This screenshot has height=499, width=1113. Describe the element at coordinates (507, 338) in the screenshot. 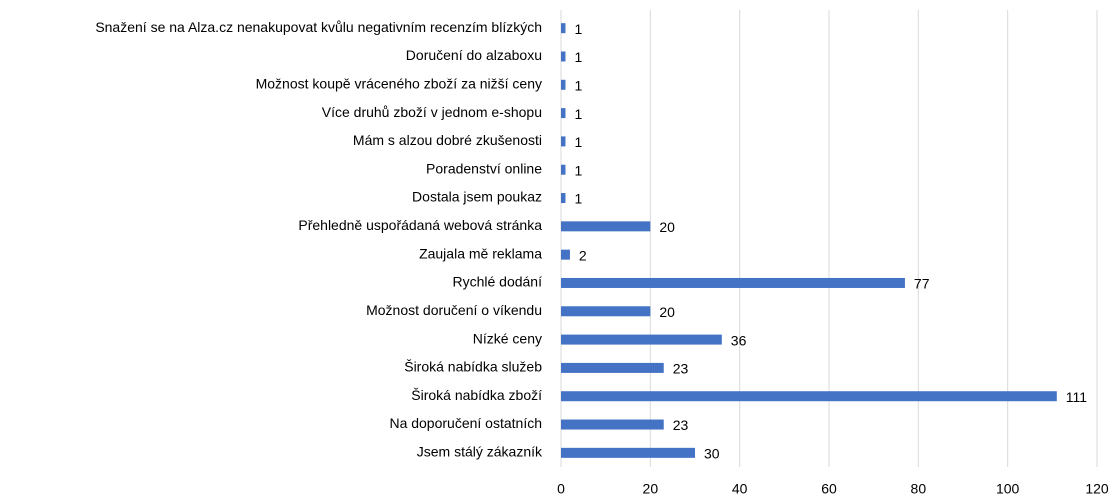

I see `y-tick-label: Nízké ceny` at that location.